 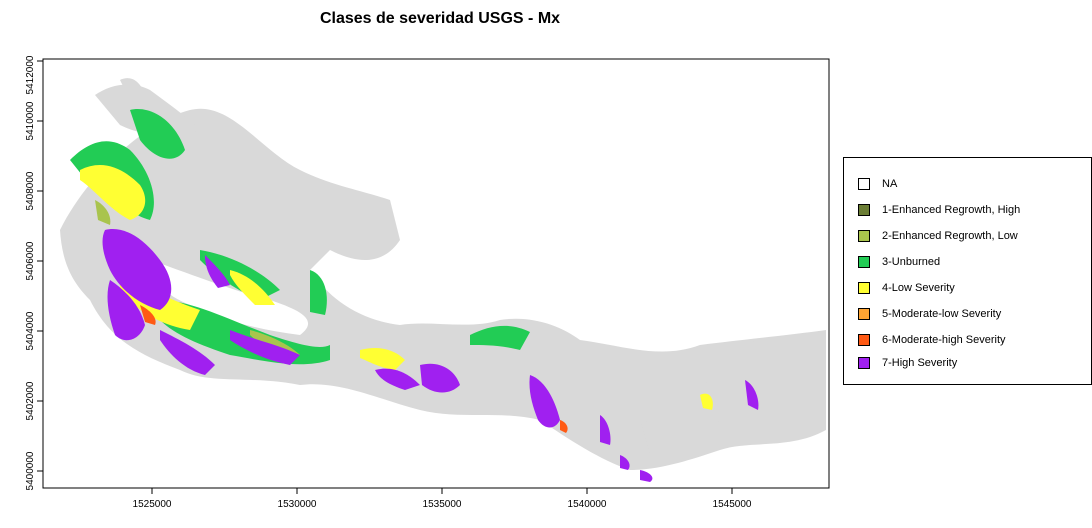 What do you see at coordinates (587, 504) in the screenshot?
I see `x-tick-label: 1540000` at bounding box center [587, 504].